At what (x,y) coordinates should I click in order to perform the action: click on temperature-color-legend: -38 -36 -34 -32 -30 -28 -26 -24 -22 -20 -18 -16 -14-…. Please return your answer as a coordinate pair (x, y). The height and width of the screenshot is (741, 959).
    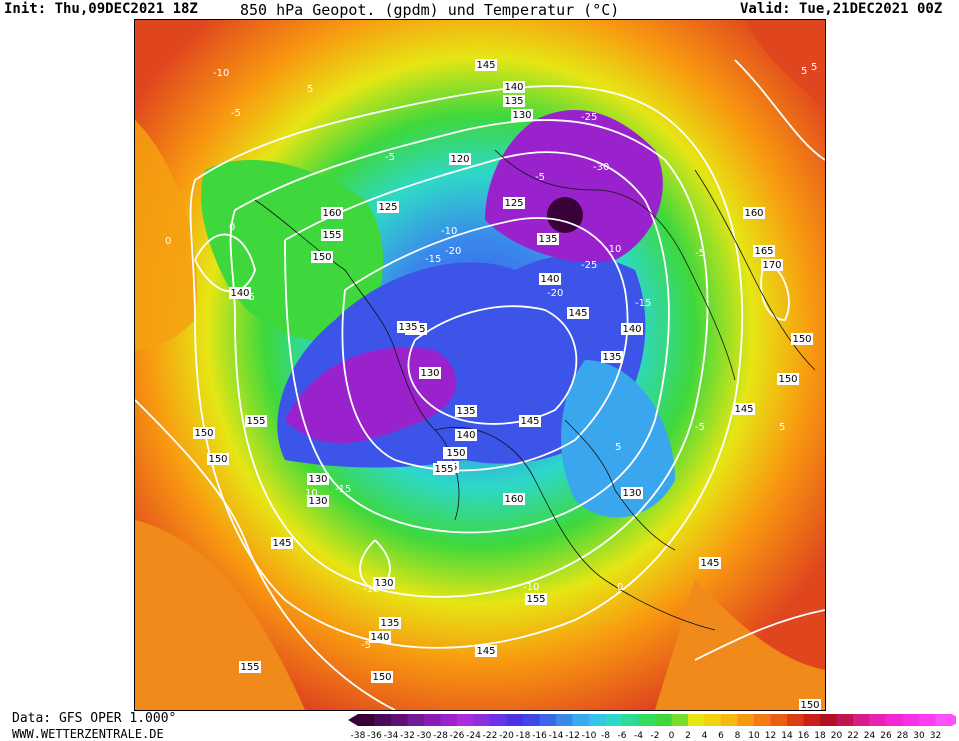
    Looking at the image, I should click on (652, 727).